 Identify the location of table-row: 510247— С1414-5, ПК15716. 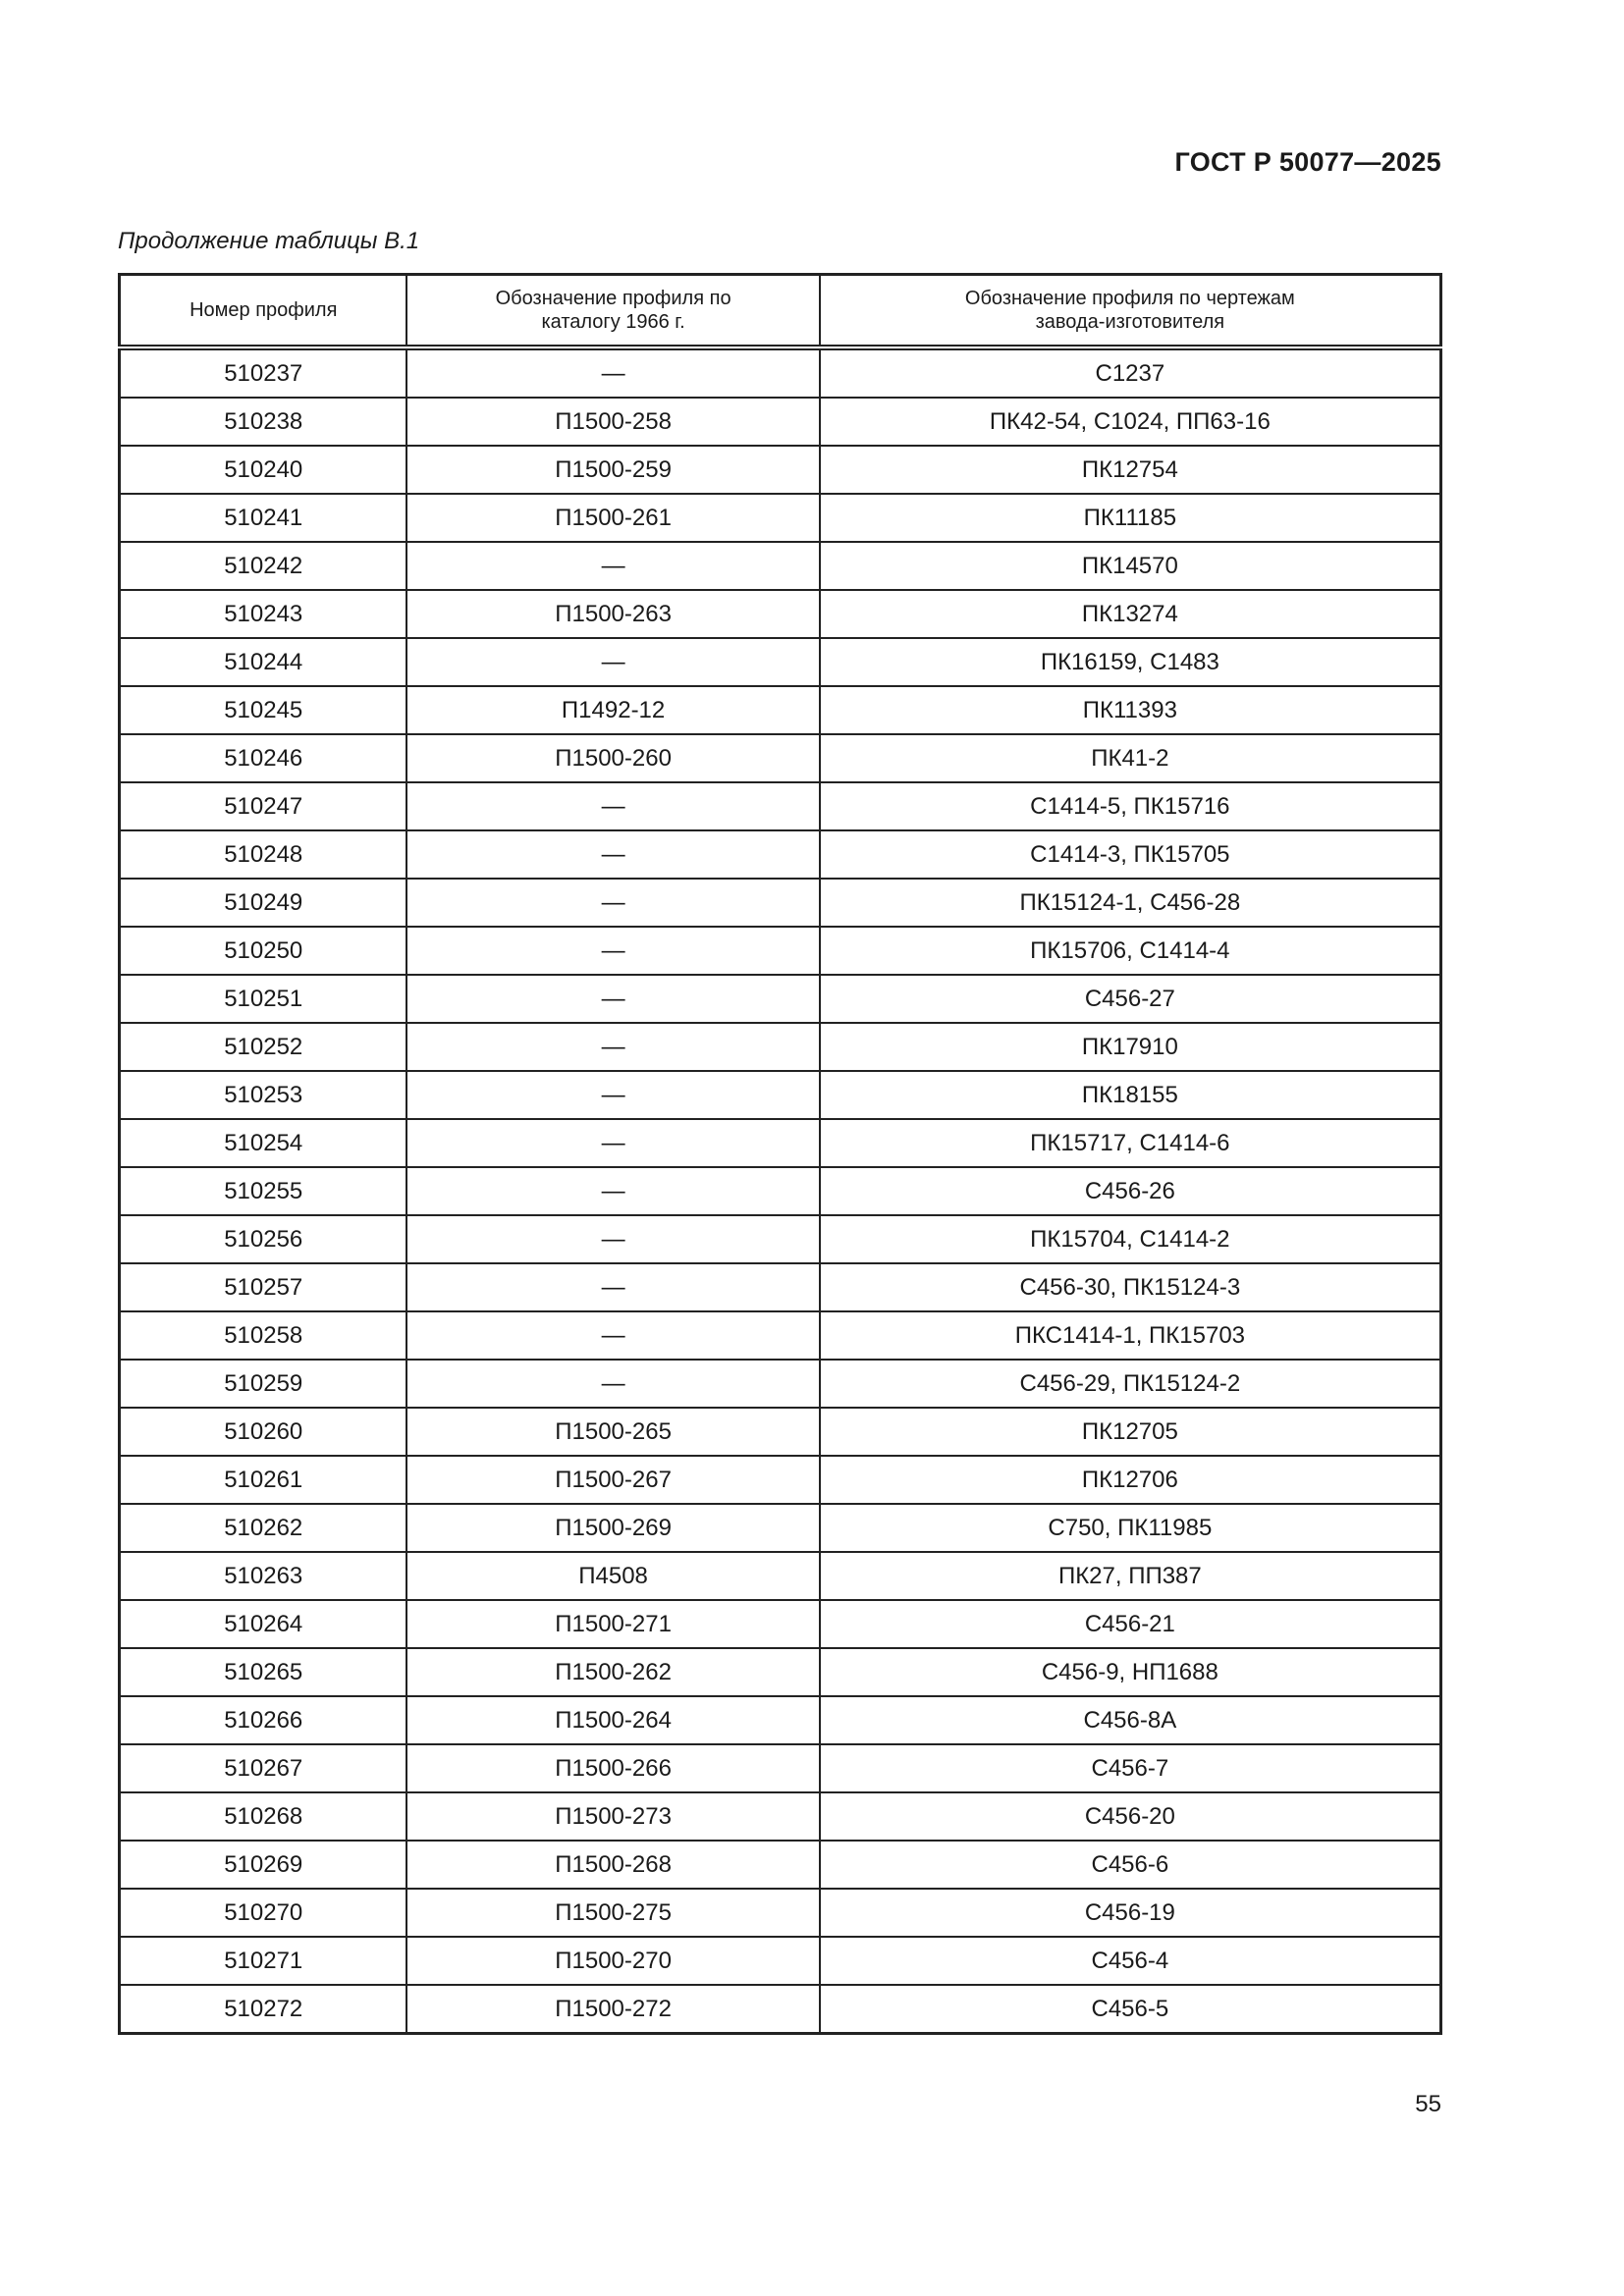
(780, 806).